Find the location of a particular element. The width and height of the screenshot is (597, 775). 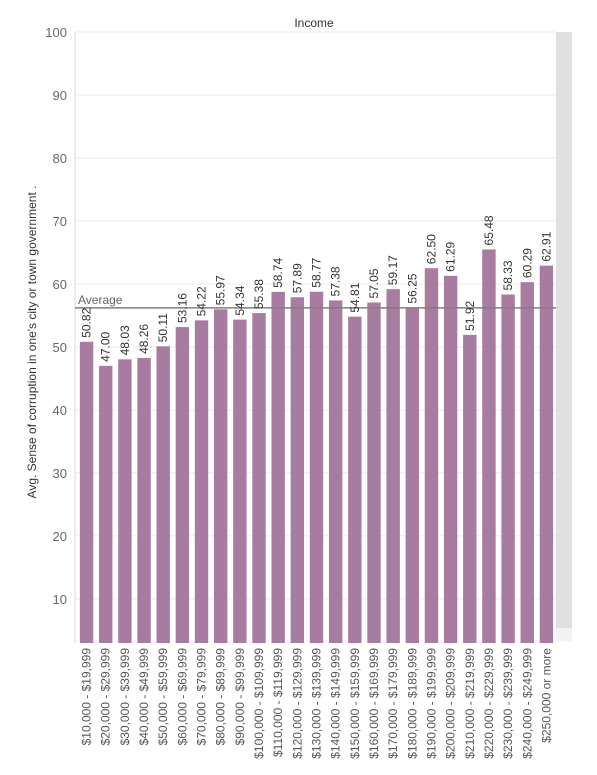

value-label-15: 57.05 is located at coordinates (374, 283).